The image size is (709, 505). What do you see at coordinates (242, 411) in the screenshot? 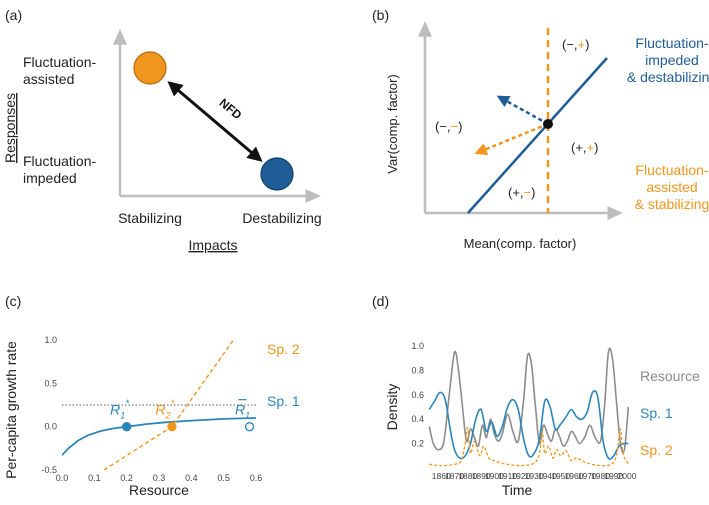
I see `panel-c-point-label: R1` at bounding box center [242, 411].